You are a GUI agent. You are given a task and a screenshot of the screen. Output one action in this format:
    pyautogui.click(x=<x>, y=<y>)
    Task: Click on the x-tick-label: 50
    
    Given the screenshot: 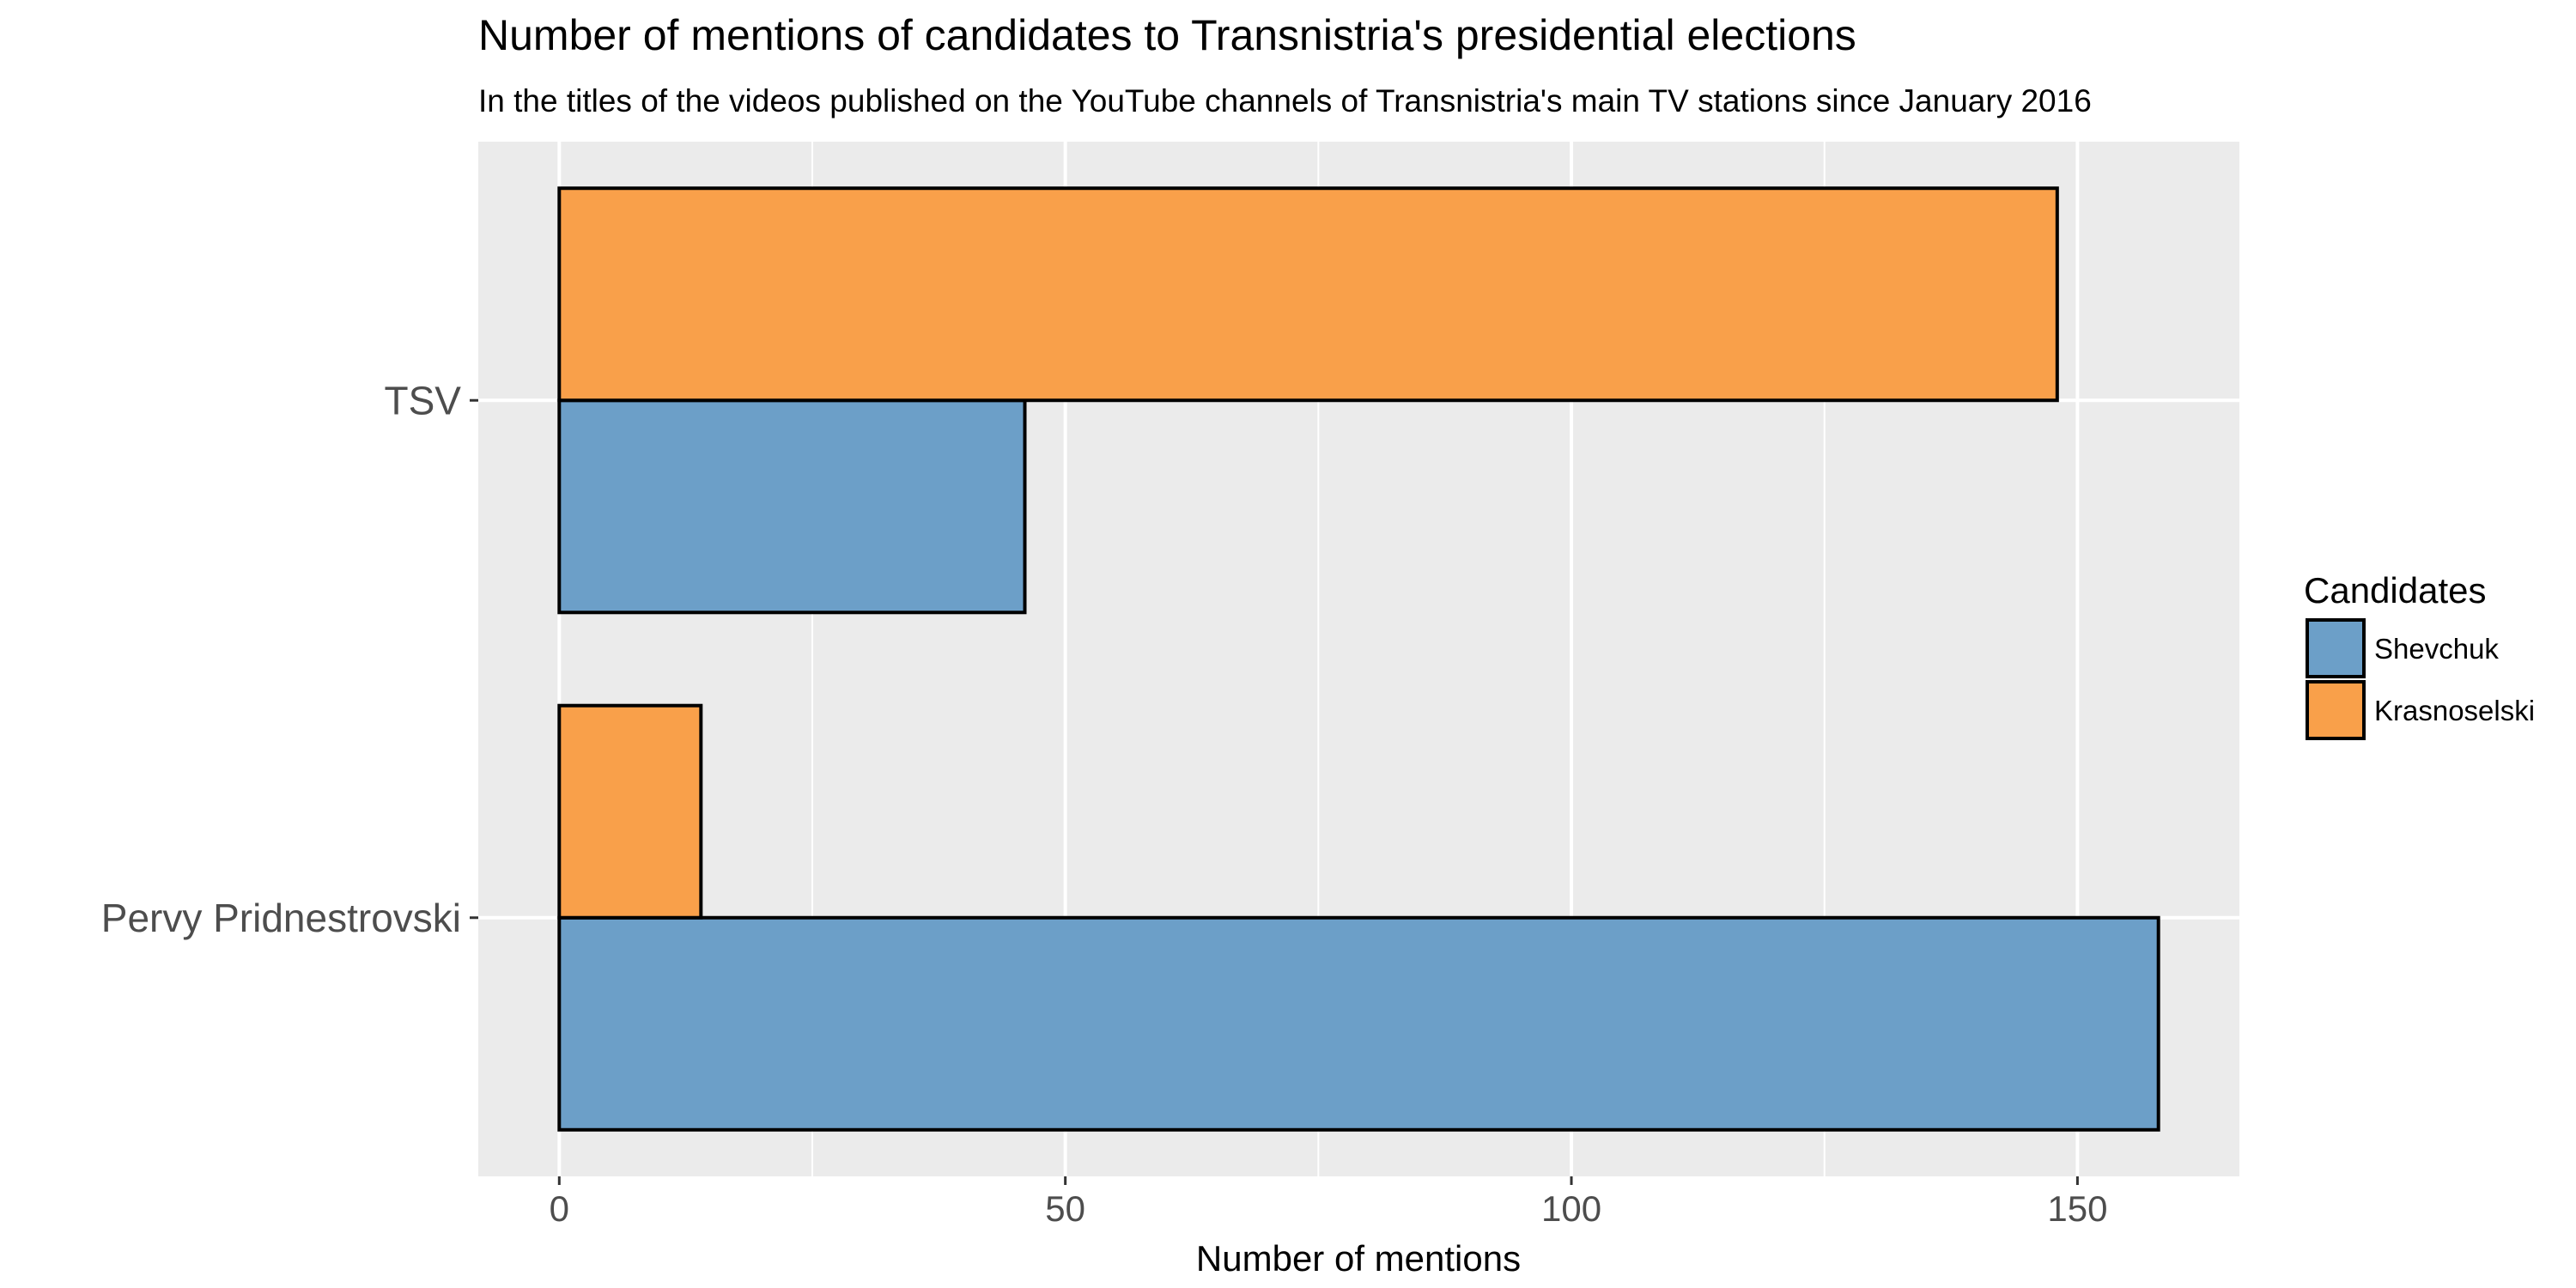 What is the action you would take?
    pyautogui.click(x=1065, y=1208)
    